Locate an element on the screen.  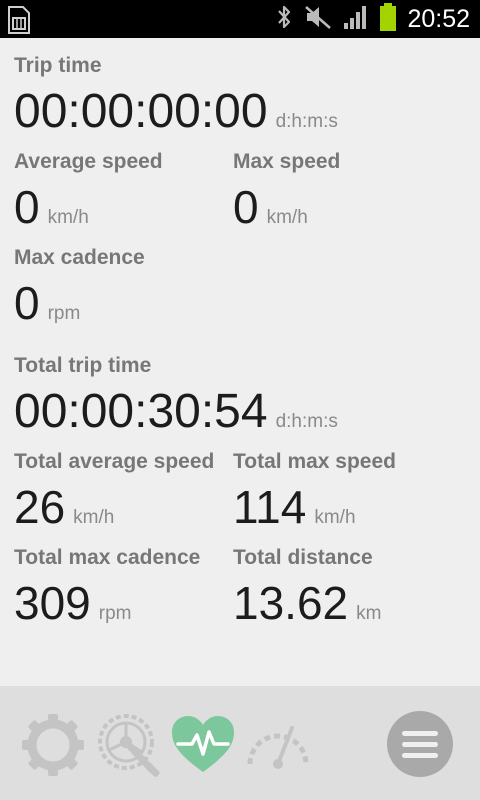
settings-gear-icon is located at coordinates (53, 747).